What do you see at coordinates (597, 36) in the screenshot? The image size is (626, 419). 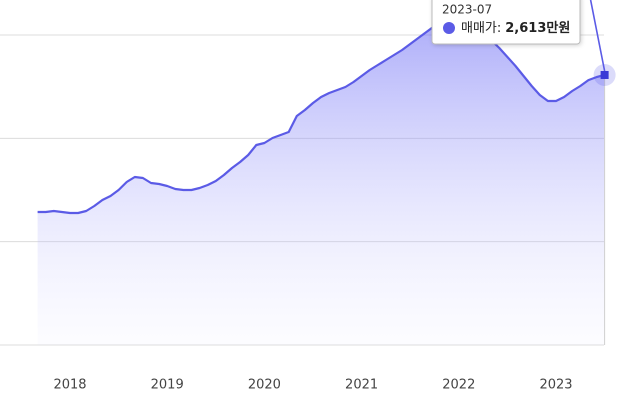 I see `tooltip-pointer` at bounding box center [597, 36].